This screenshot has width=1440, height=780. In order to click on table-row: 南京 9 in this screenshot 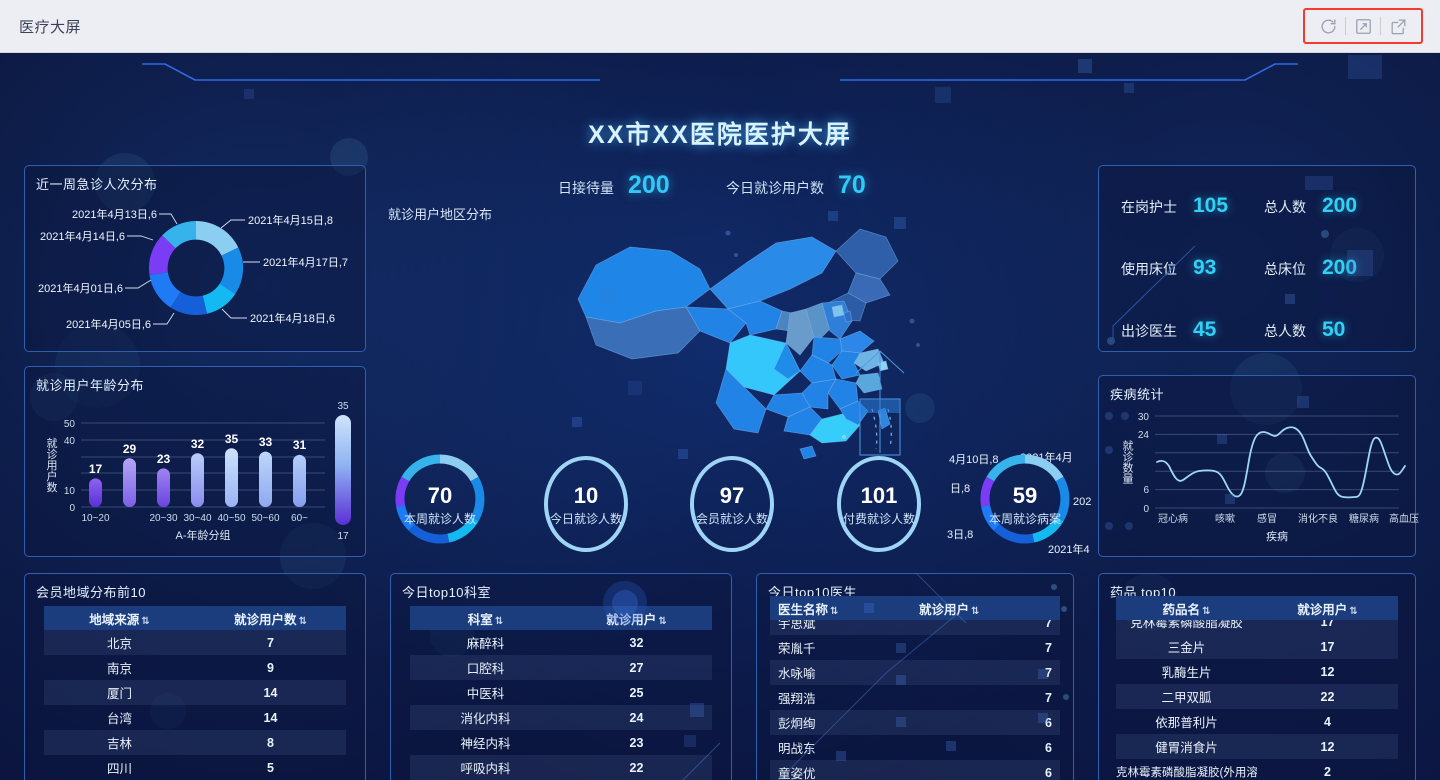, I will do `click(195, 667)`.